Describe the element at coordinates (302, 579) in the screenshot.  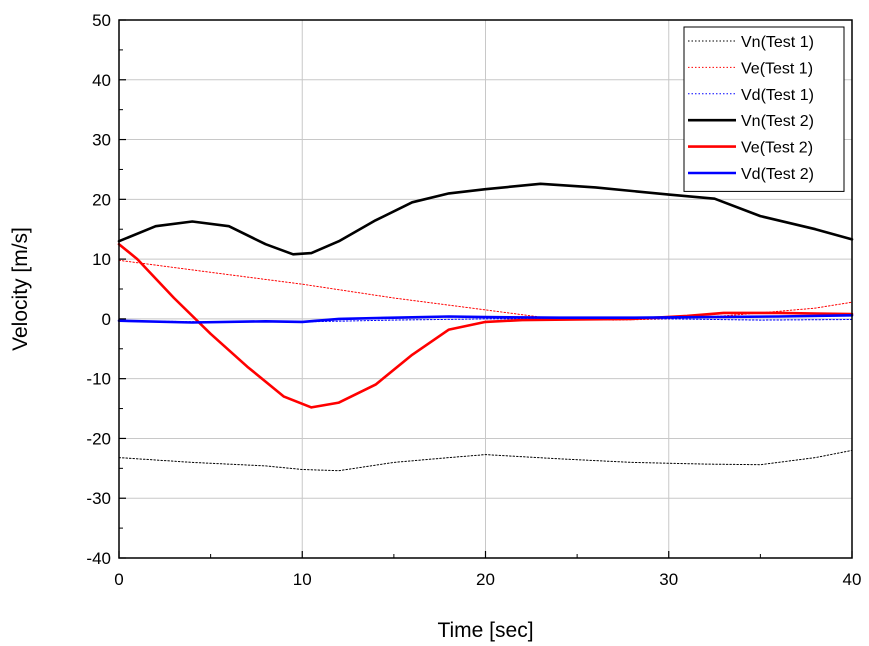
I see `x-tick-label: 10` at that location.